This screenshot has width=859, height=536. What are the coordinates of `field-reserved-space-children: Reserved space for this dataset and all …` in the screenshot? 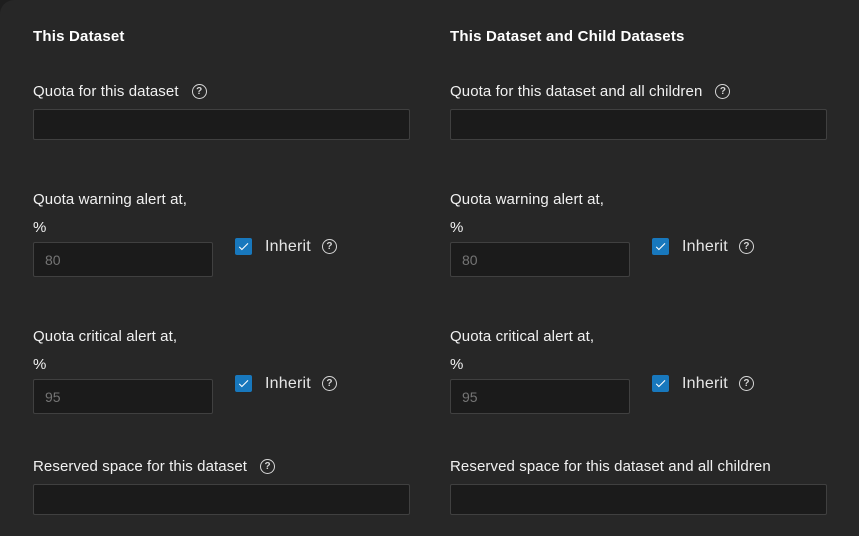 It's located at (638, 486).